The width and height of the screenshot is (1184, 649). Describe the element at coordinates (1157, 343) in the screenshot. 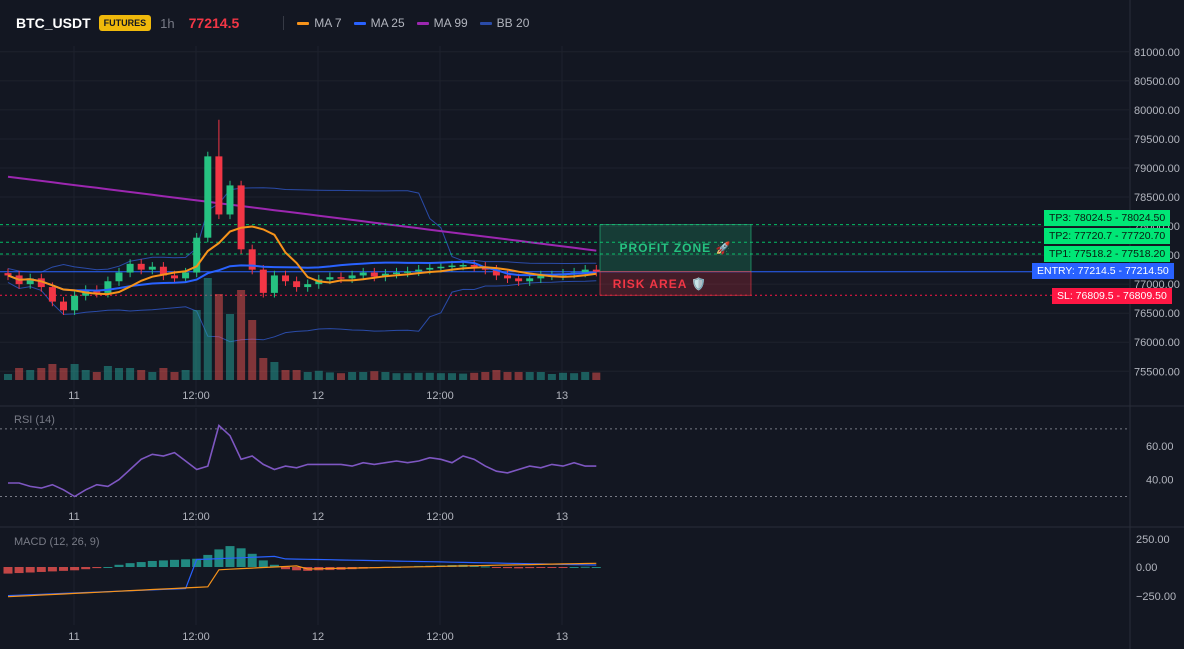

I see `price-axis-label: 76000.00` at that location.